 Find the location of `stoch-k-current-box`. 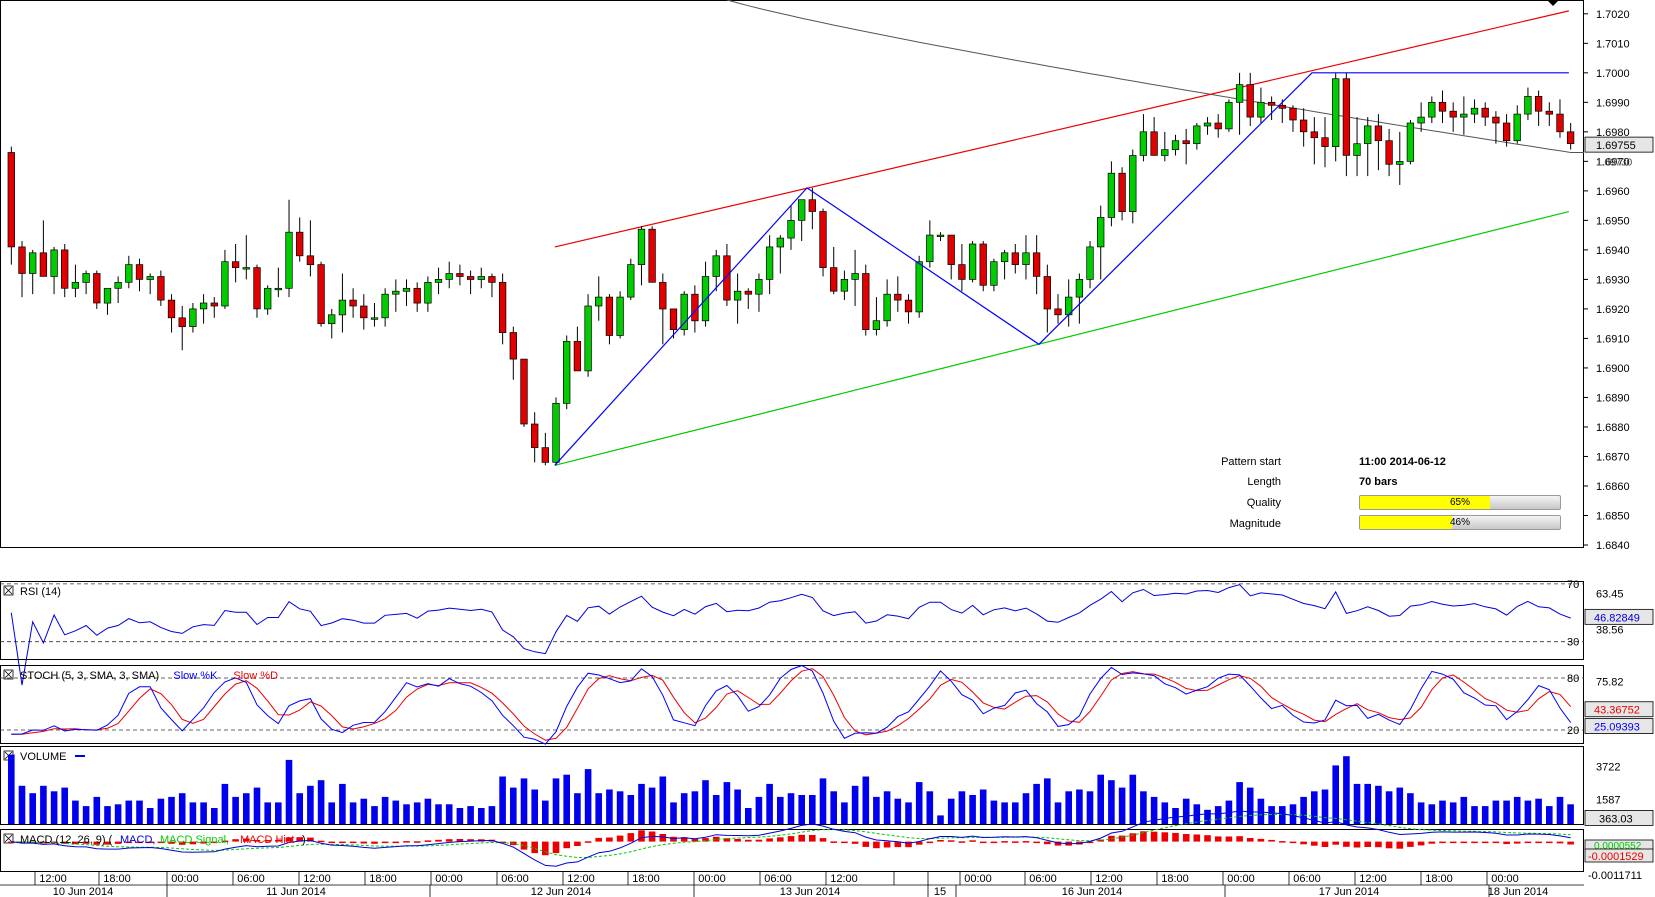

stoch-k-current-box is located at coordinates (1619, 726).